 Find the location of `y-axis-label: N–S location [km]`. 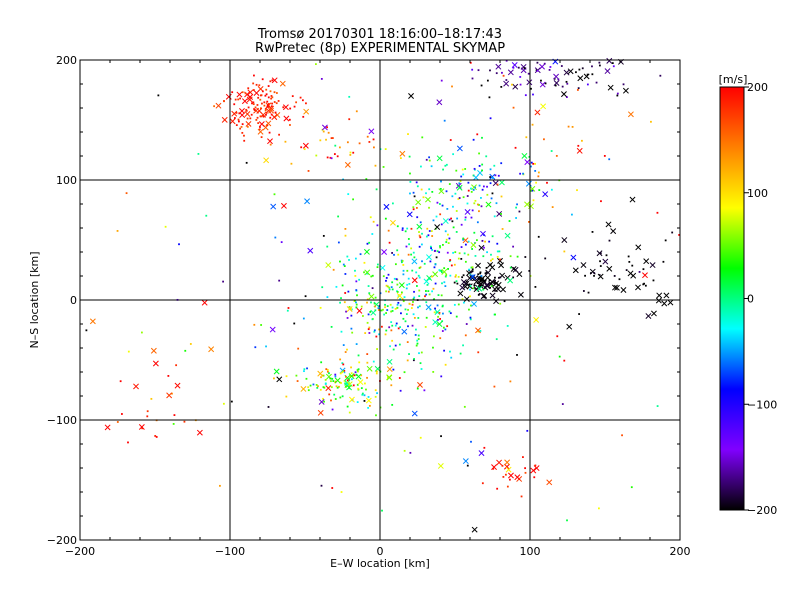

y-axis-label: N–S location [km] is located at coordinates (34, 299).